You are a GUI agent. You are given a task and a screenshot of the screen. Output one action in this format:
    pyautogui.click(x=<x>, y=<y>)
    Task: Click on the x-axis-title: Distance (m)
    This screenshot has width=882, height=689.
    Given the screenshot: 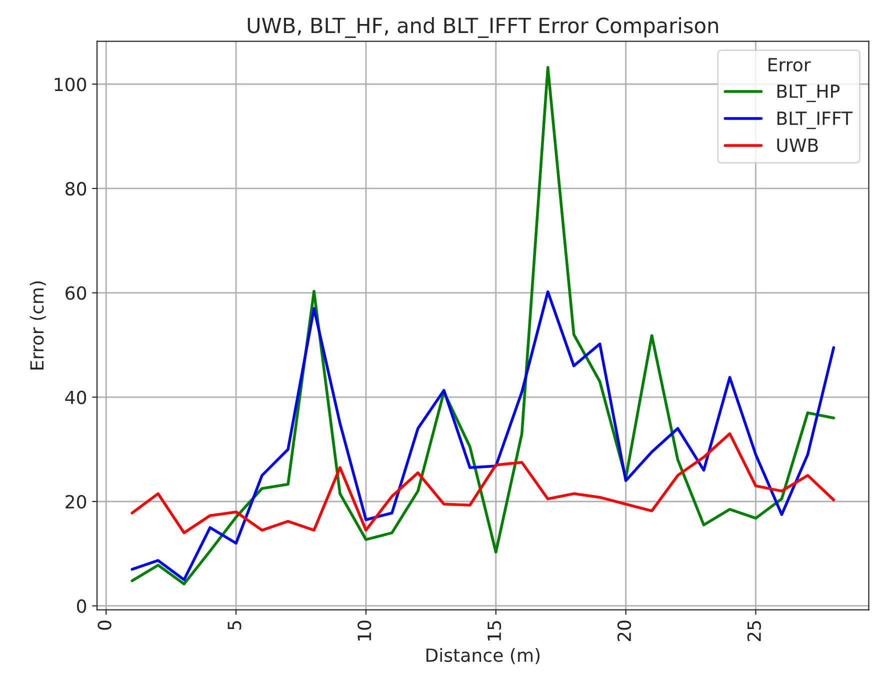 What is the action you would take?
    pyautogui.click(x=483, y=656)
    